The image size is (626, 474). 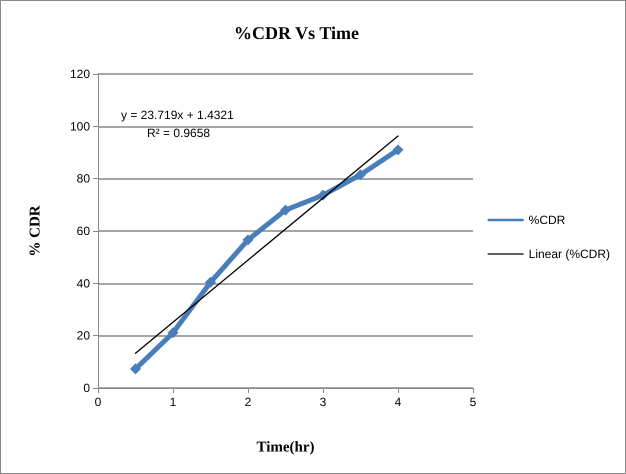 What do you see at coordinates (83, 179) in the screenshot?
I see `y-tick-label: 80` at bounding box center [83, 179].